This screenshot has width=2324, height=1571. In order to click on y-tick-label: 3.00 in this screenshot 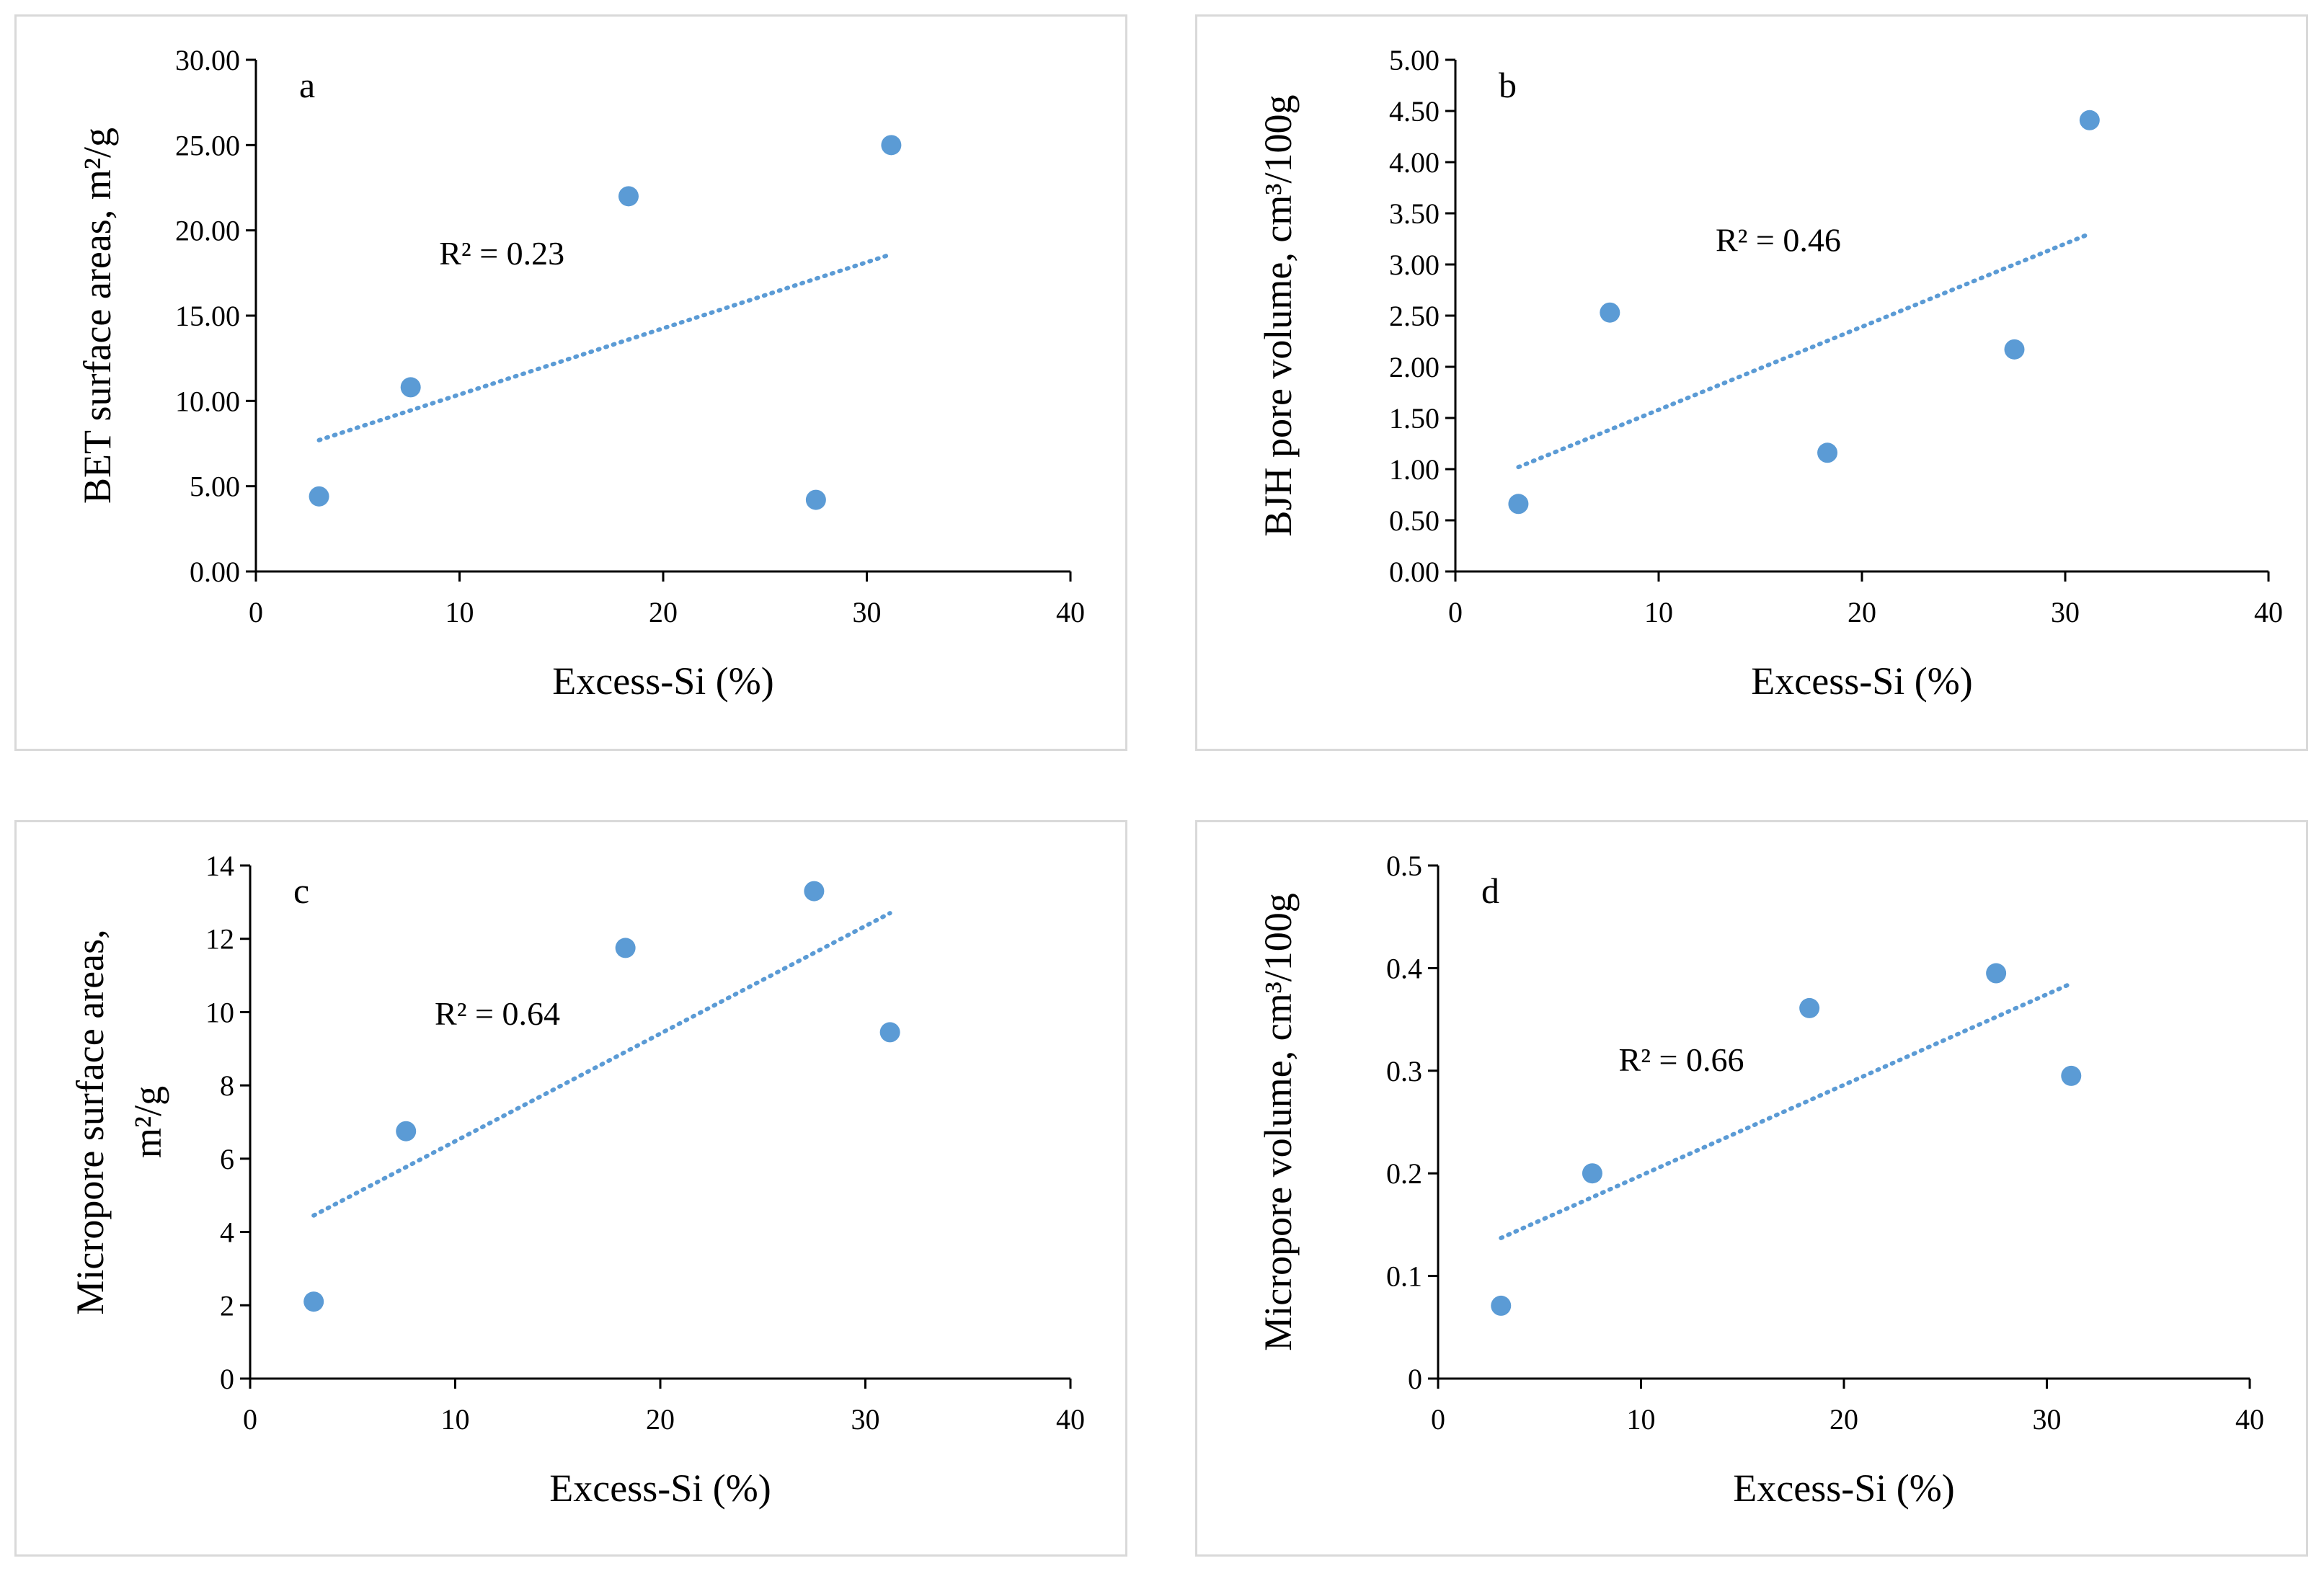, I will do `click(1414, 265)`.